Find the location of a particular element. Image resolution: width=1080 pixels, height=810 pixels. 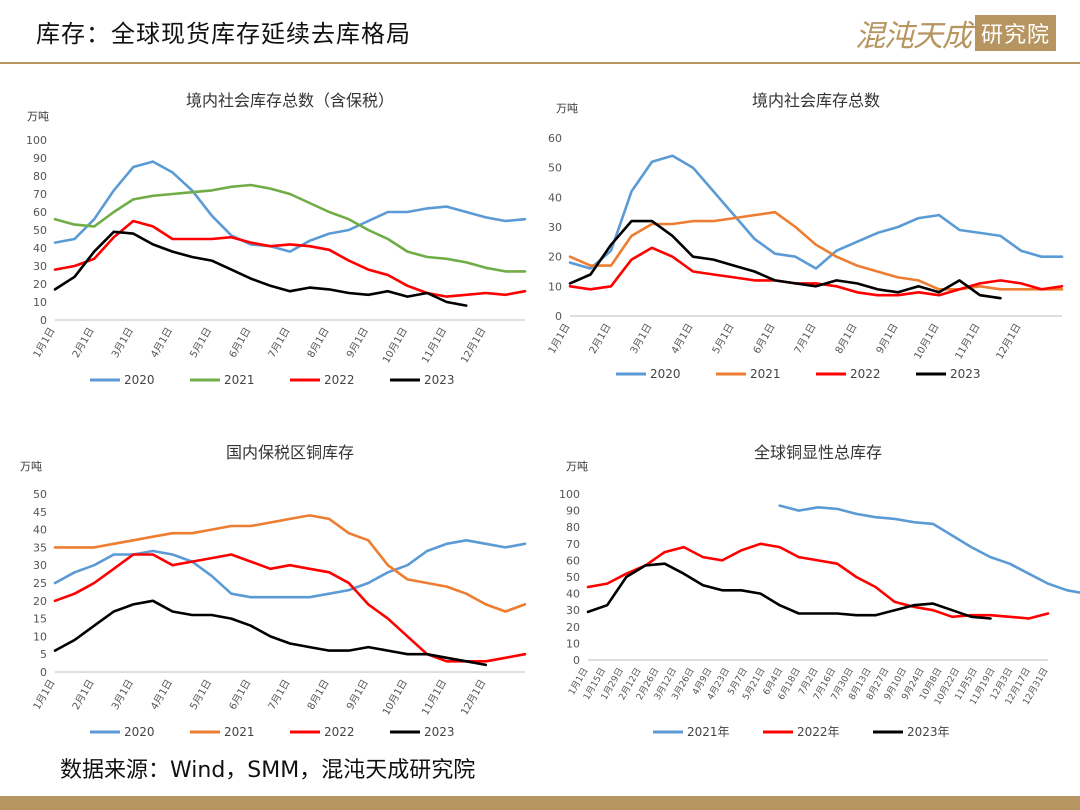

y-tick-label: 45 is located at coordinates (40, 512).